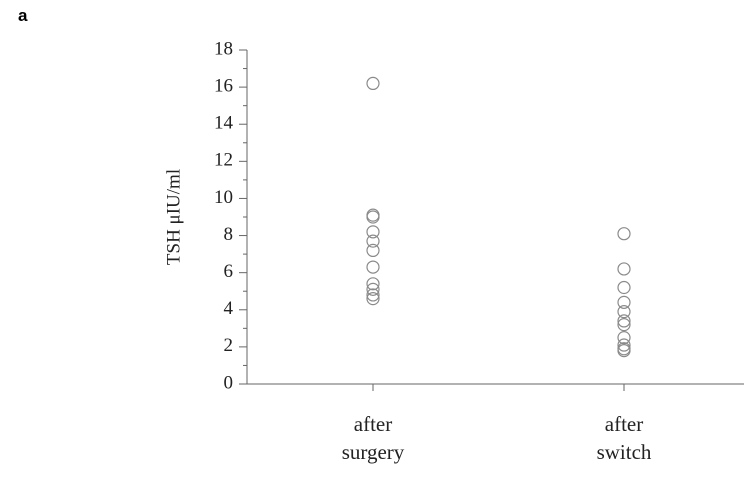 The height and width of the screenshot is (486, 744). What do you see at coordinates (229, 345) in the screenshot?
I see `y-tick-label: 2` at bounding box center [229, 345].